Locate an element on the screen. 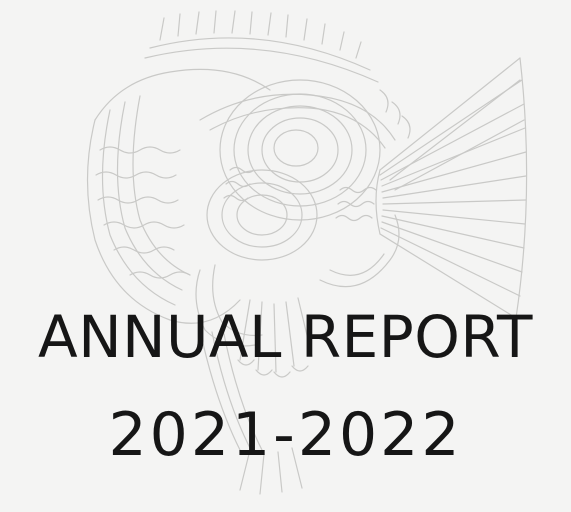 The width and height of the screenshot is (571, 512). tail-fan is located at coordinates (451, 188).